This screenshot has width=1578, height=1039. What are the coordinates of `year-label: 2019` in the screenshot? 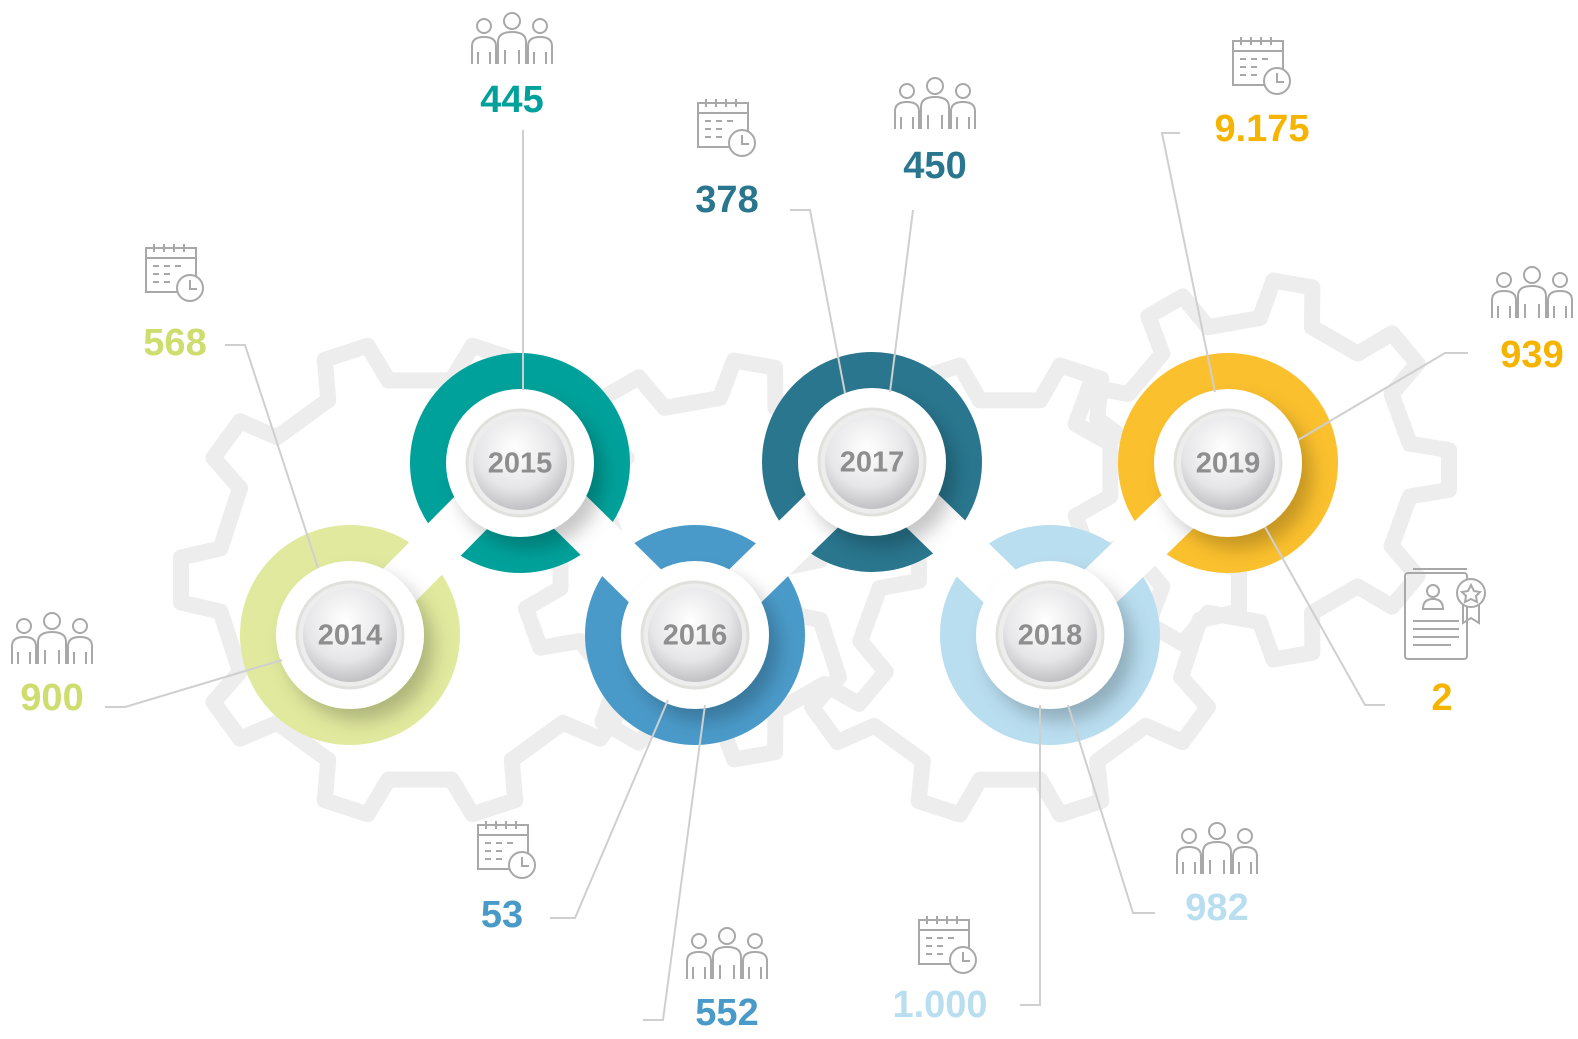 It's located at (1228, 464).